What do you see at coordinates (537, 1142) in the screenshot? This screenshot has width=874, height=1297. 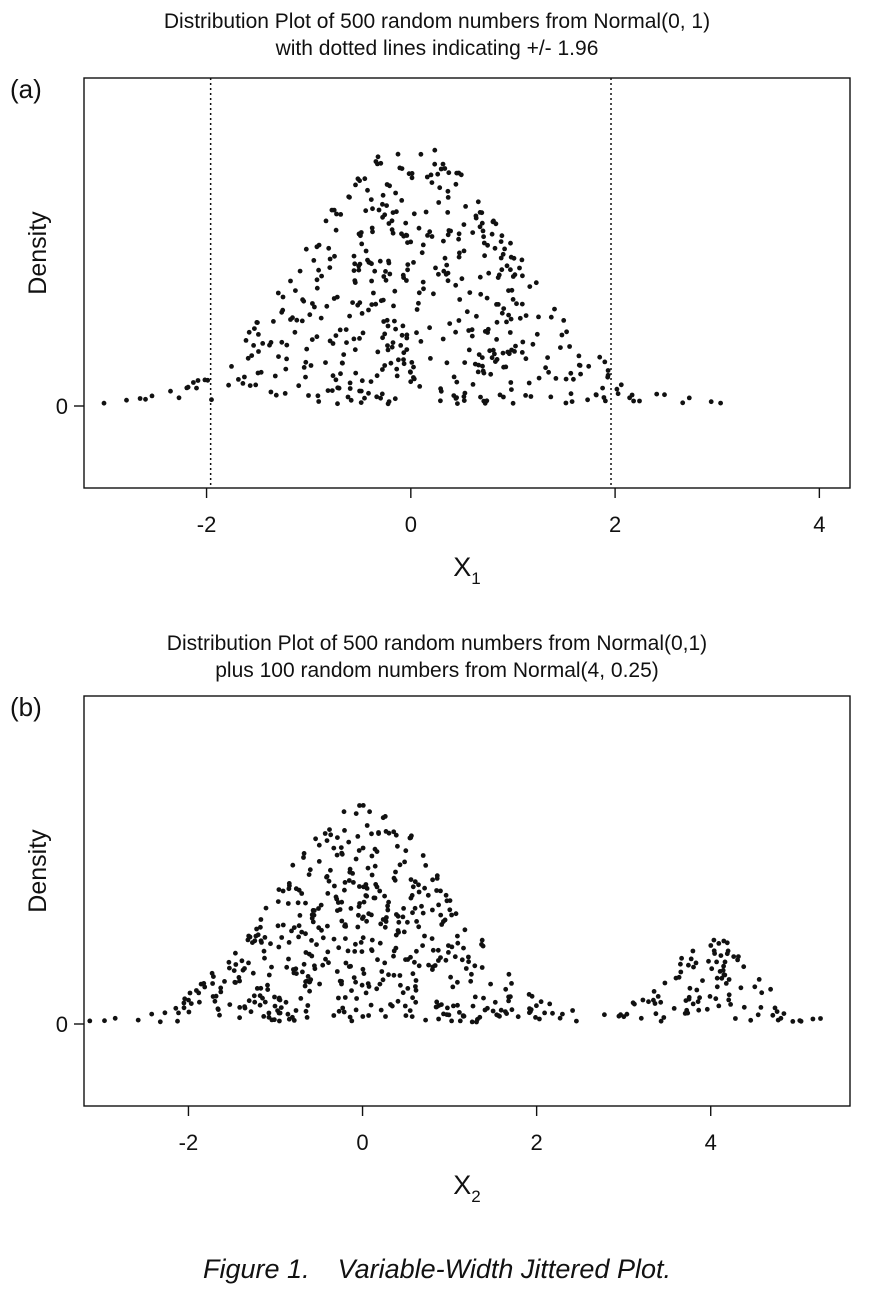 I see `x-tick-label: 2` at bounding box center [537, 1142].